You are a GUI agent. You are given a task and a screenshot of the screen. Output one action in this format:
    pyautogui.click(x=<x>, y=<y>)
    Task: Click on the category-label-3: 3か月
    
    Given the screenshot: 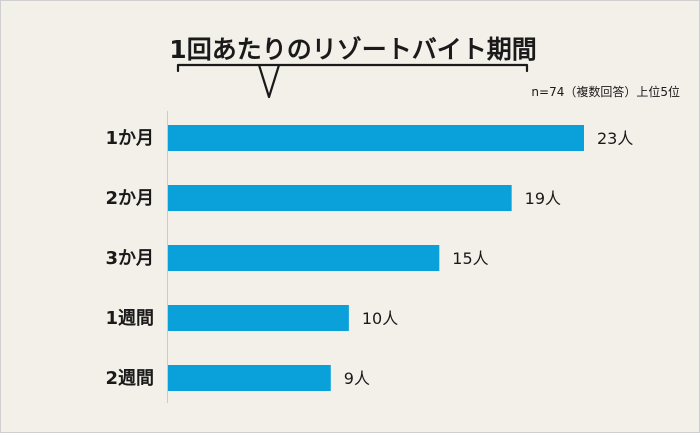 What is the action you would take?
    pyautogui.click(x=129, y=258)
    